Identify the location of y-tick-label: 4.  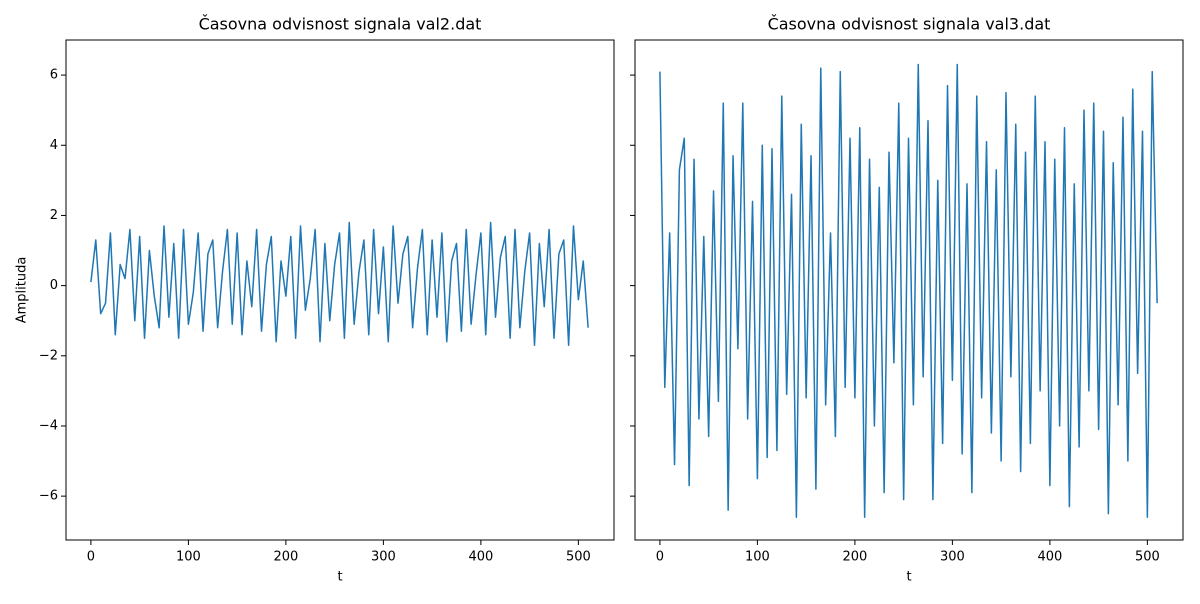
(54, 145).